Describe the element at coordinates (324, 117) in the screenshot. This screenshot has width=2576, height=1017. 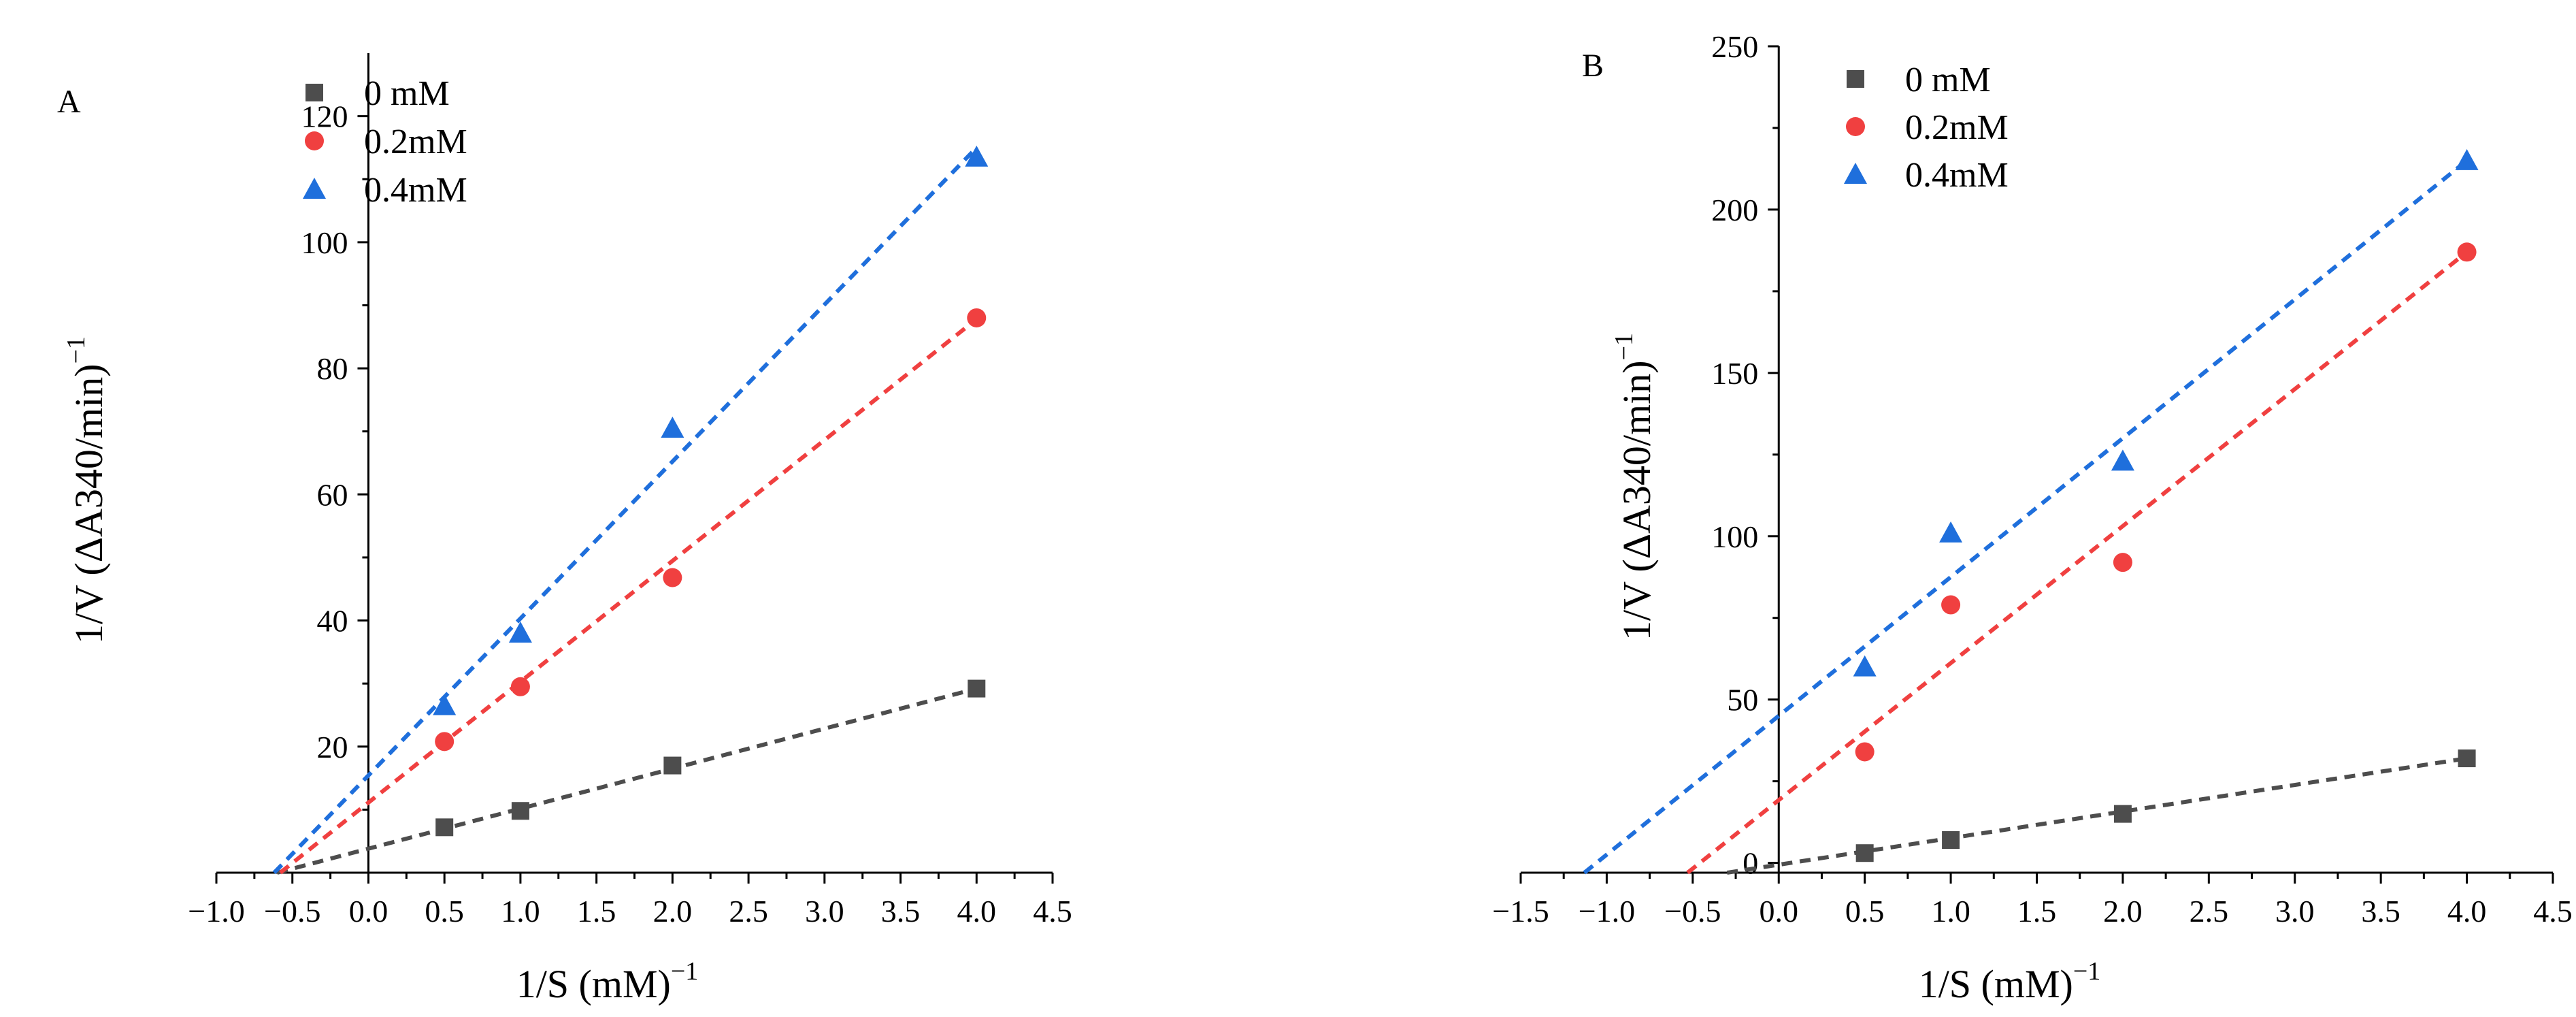
I see `y-tick-label: 120` at that location.